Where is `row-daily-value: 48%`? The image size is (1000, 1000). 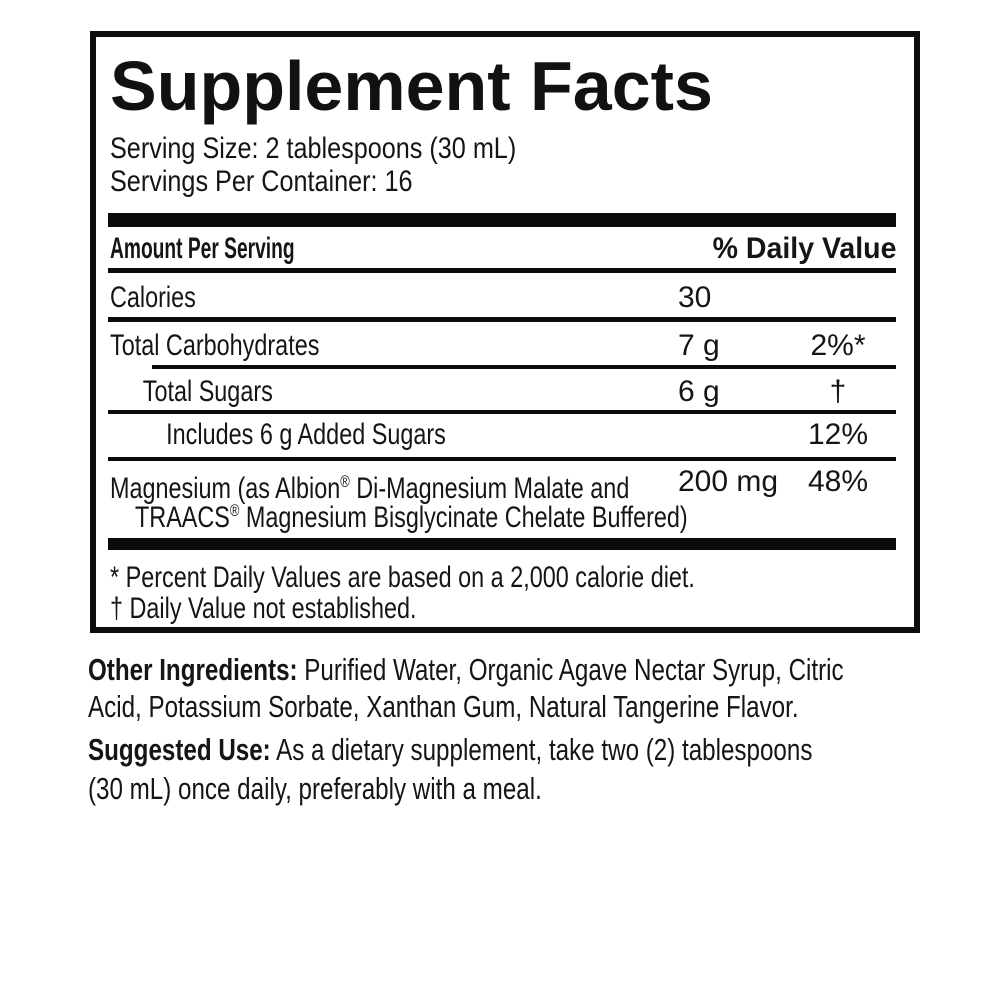 row-daily-value: 48% is located at coordinates (838, 481).